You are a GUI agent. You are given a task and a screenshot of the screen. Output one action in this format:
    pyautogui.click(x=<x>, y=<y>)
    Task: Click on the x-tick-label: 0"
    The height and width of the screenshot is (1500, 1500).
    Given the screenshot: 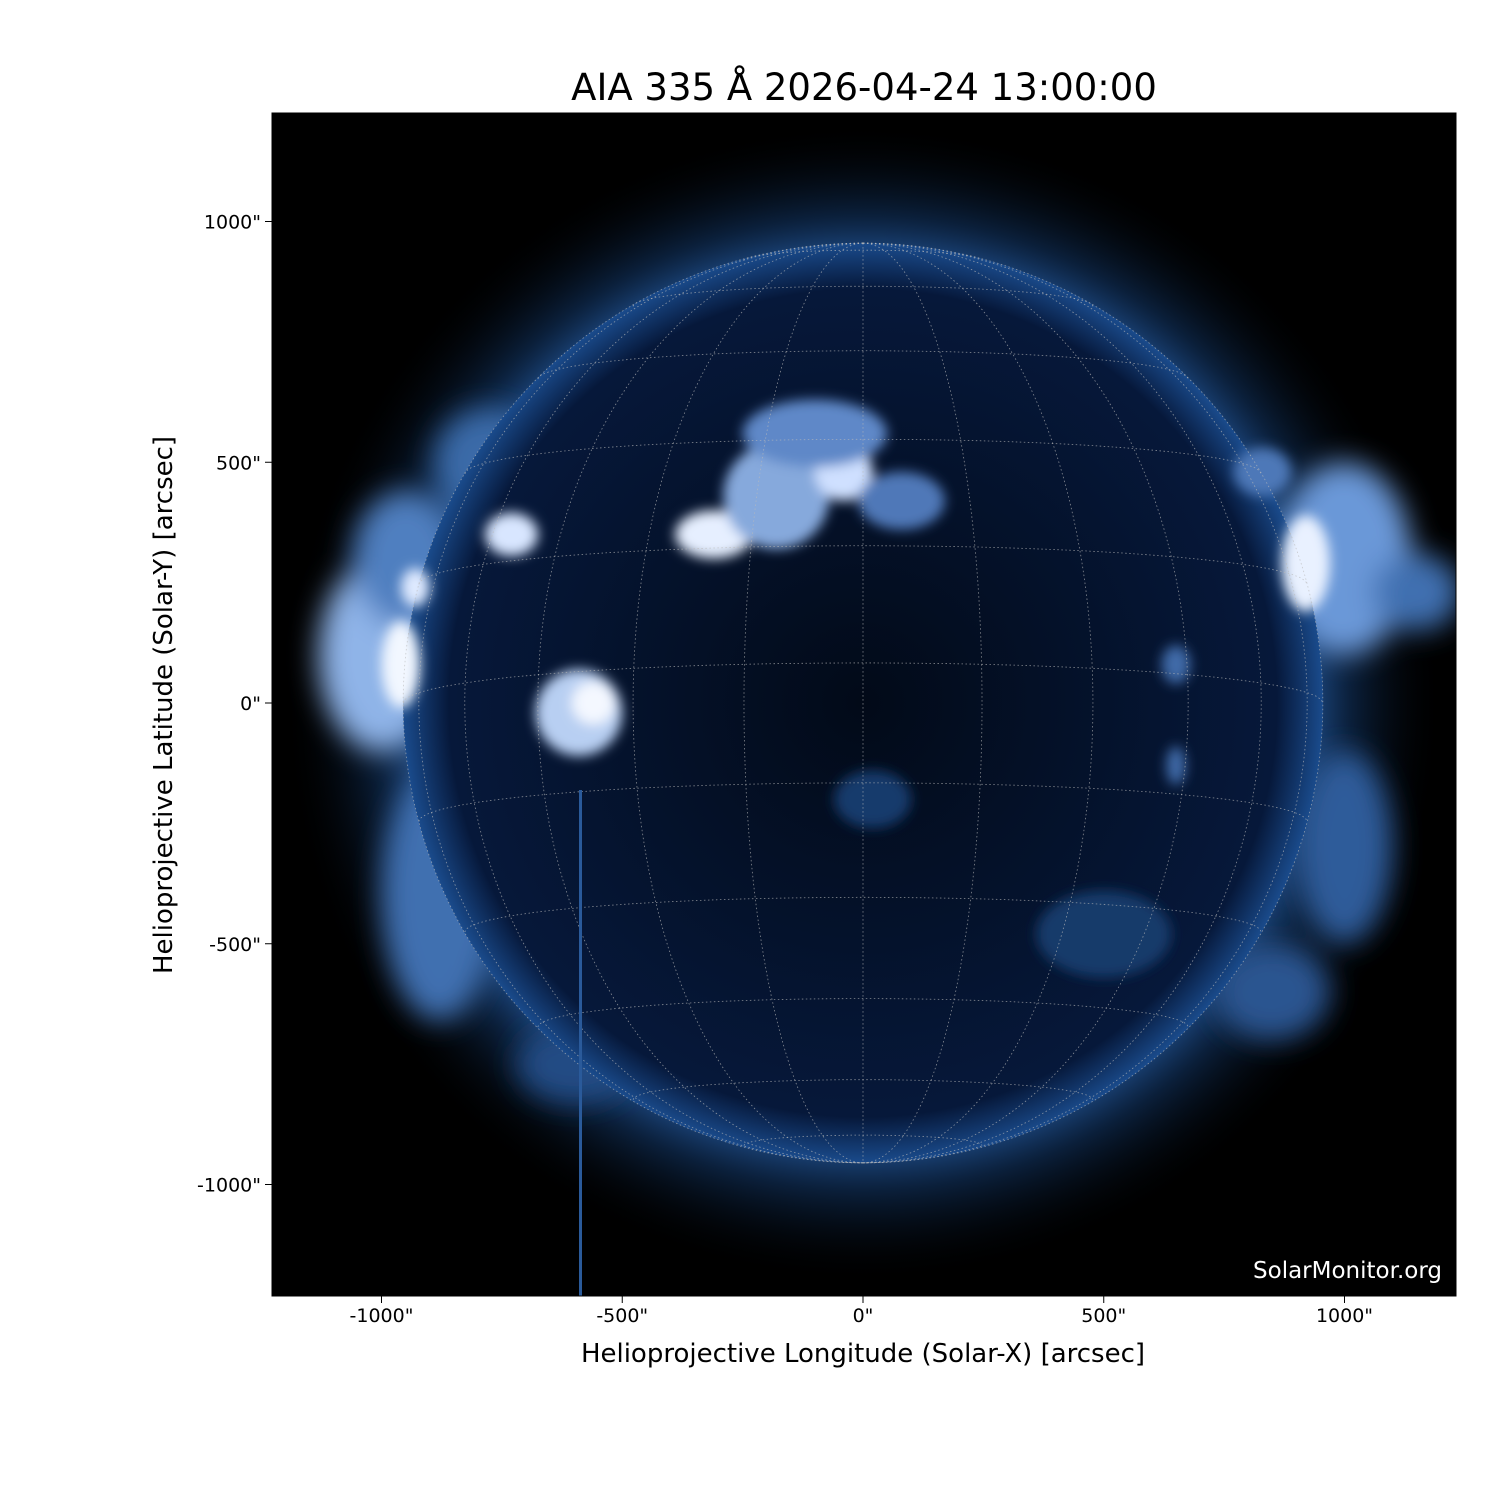 What is the action you would take?
    pyautogui.click(x=863, y=1316)
    